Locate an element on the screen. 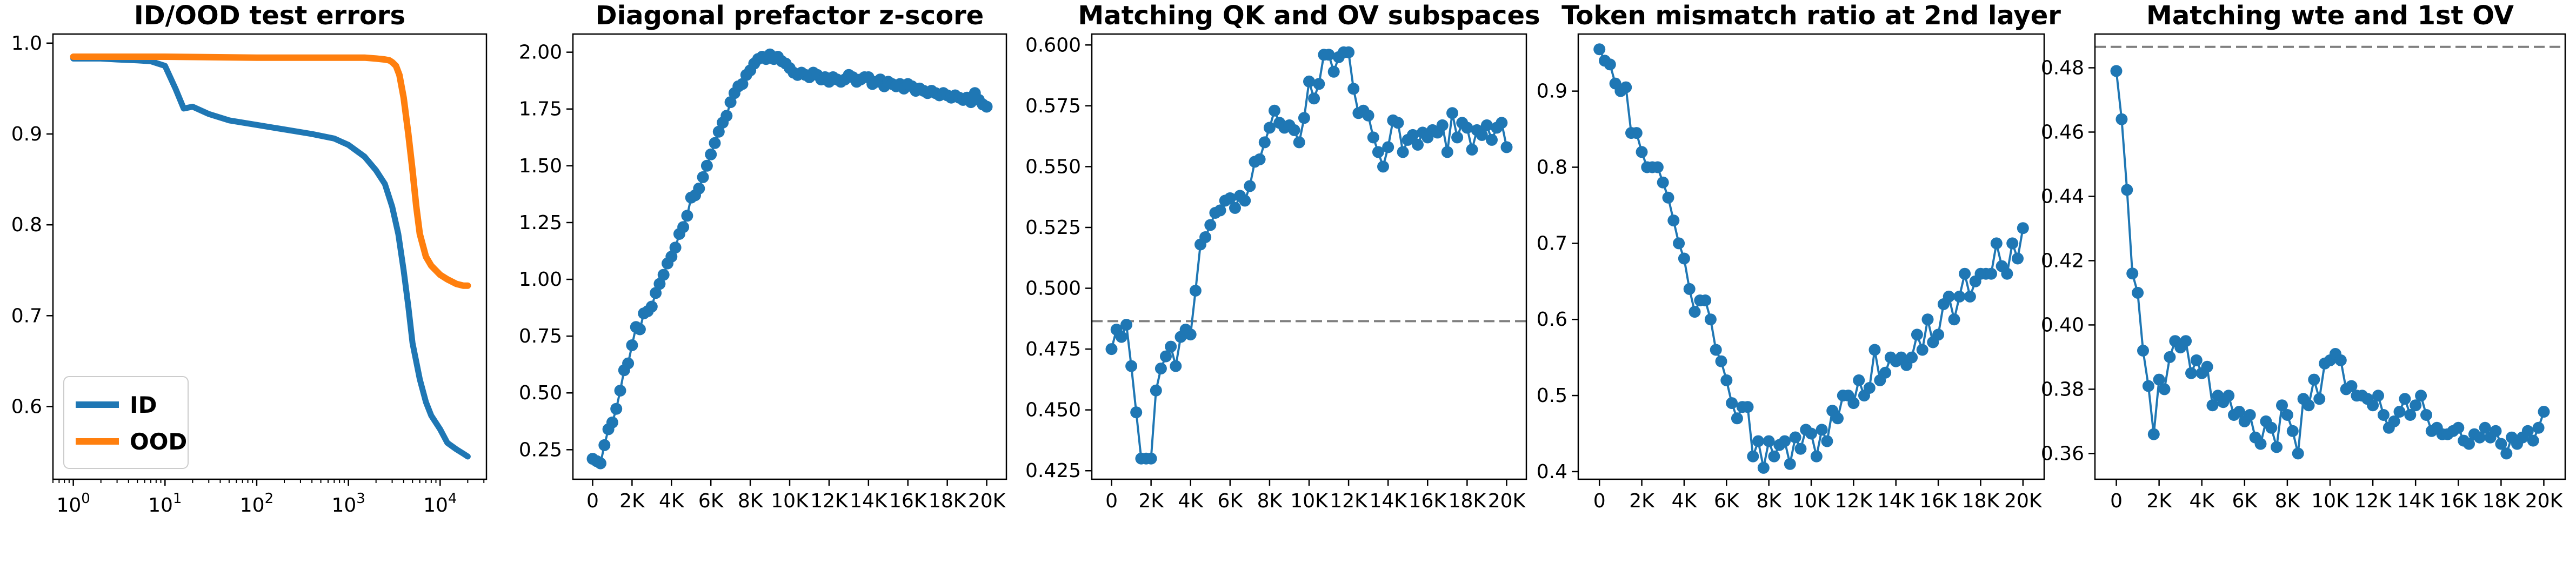 This screenshot has width=2576, height=570. x-tick-label: 18K is located at coordinates (948, 501).